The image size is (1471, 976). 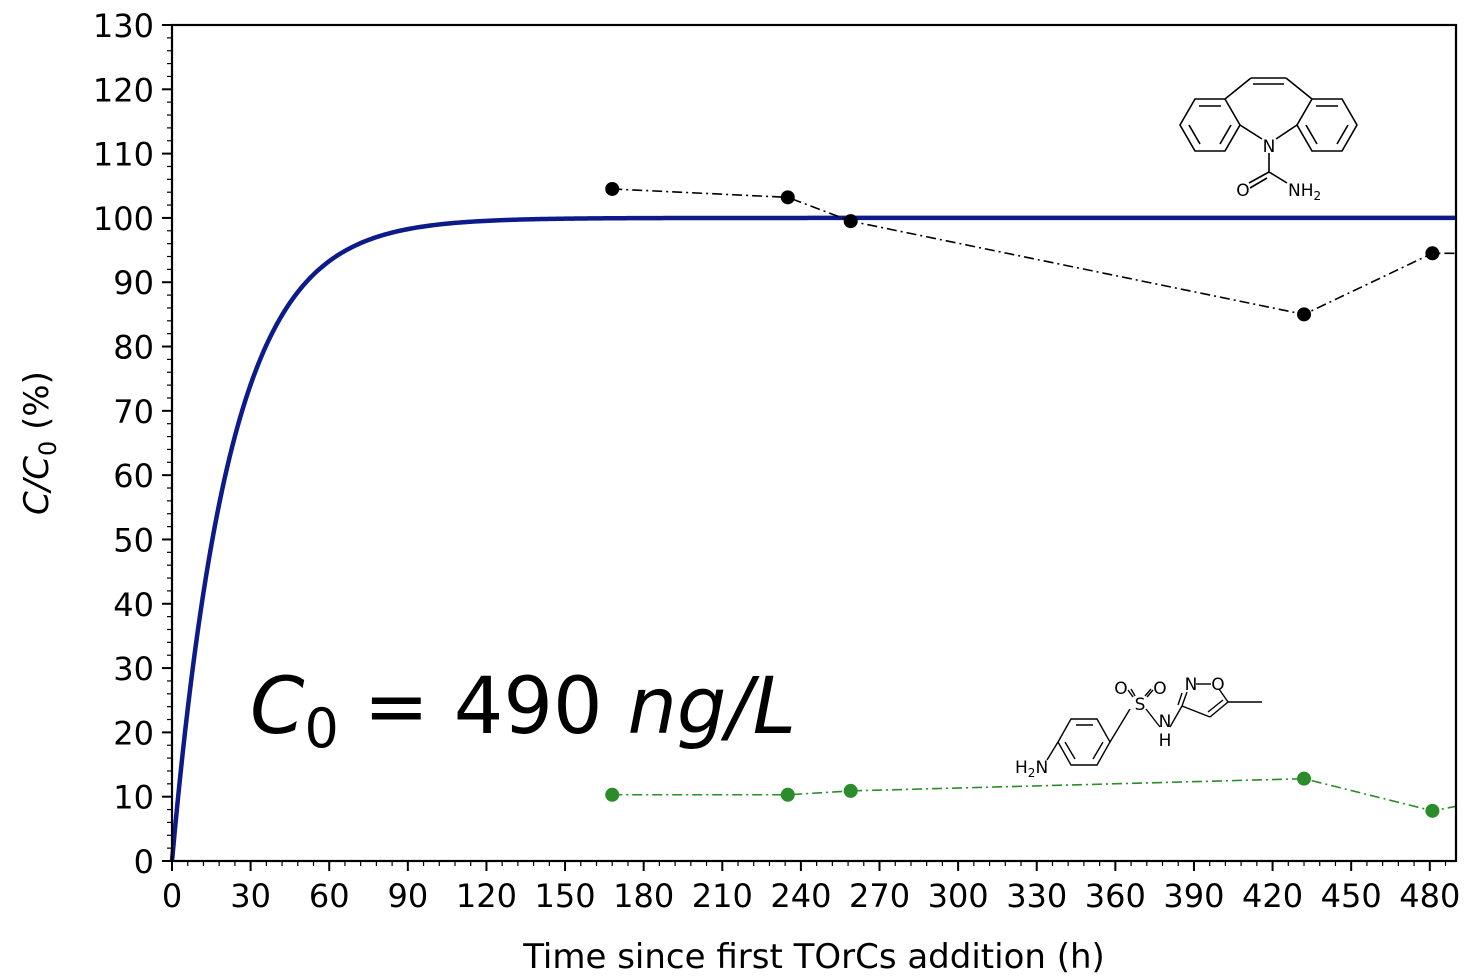 I want to click on c0-subscript: 0, so click(x=321, y=728).